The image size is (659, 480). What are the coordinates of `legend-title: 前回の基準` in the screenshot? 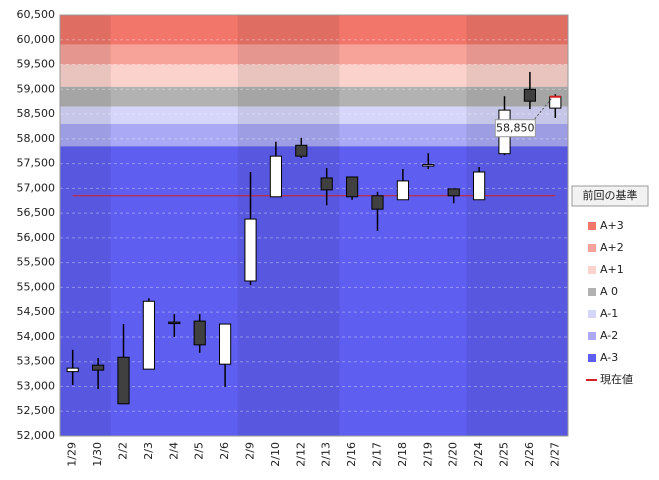 It's located at (610, 195).